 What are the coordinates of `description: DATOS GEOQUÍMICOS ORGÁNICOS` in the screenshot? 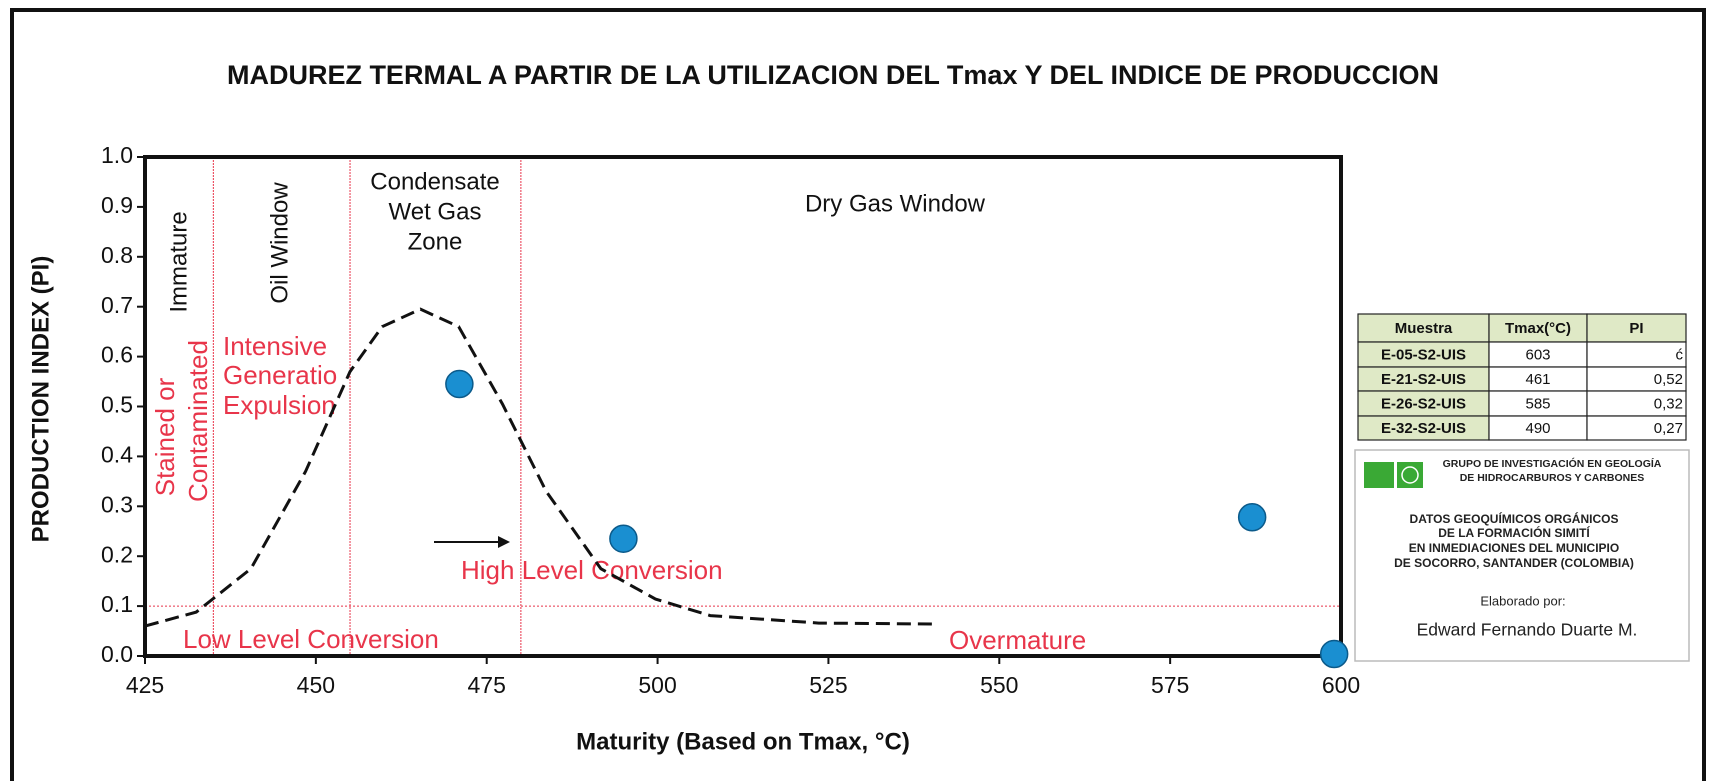 It's located at (1514, 518).